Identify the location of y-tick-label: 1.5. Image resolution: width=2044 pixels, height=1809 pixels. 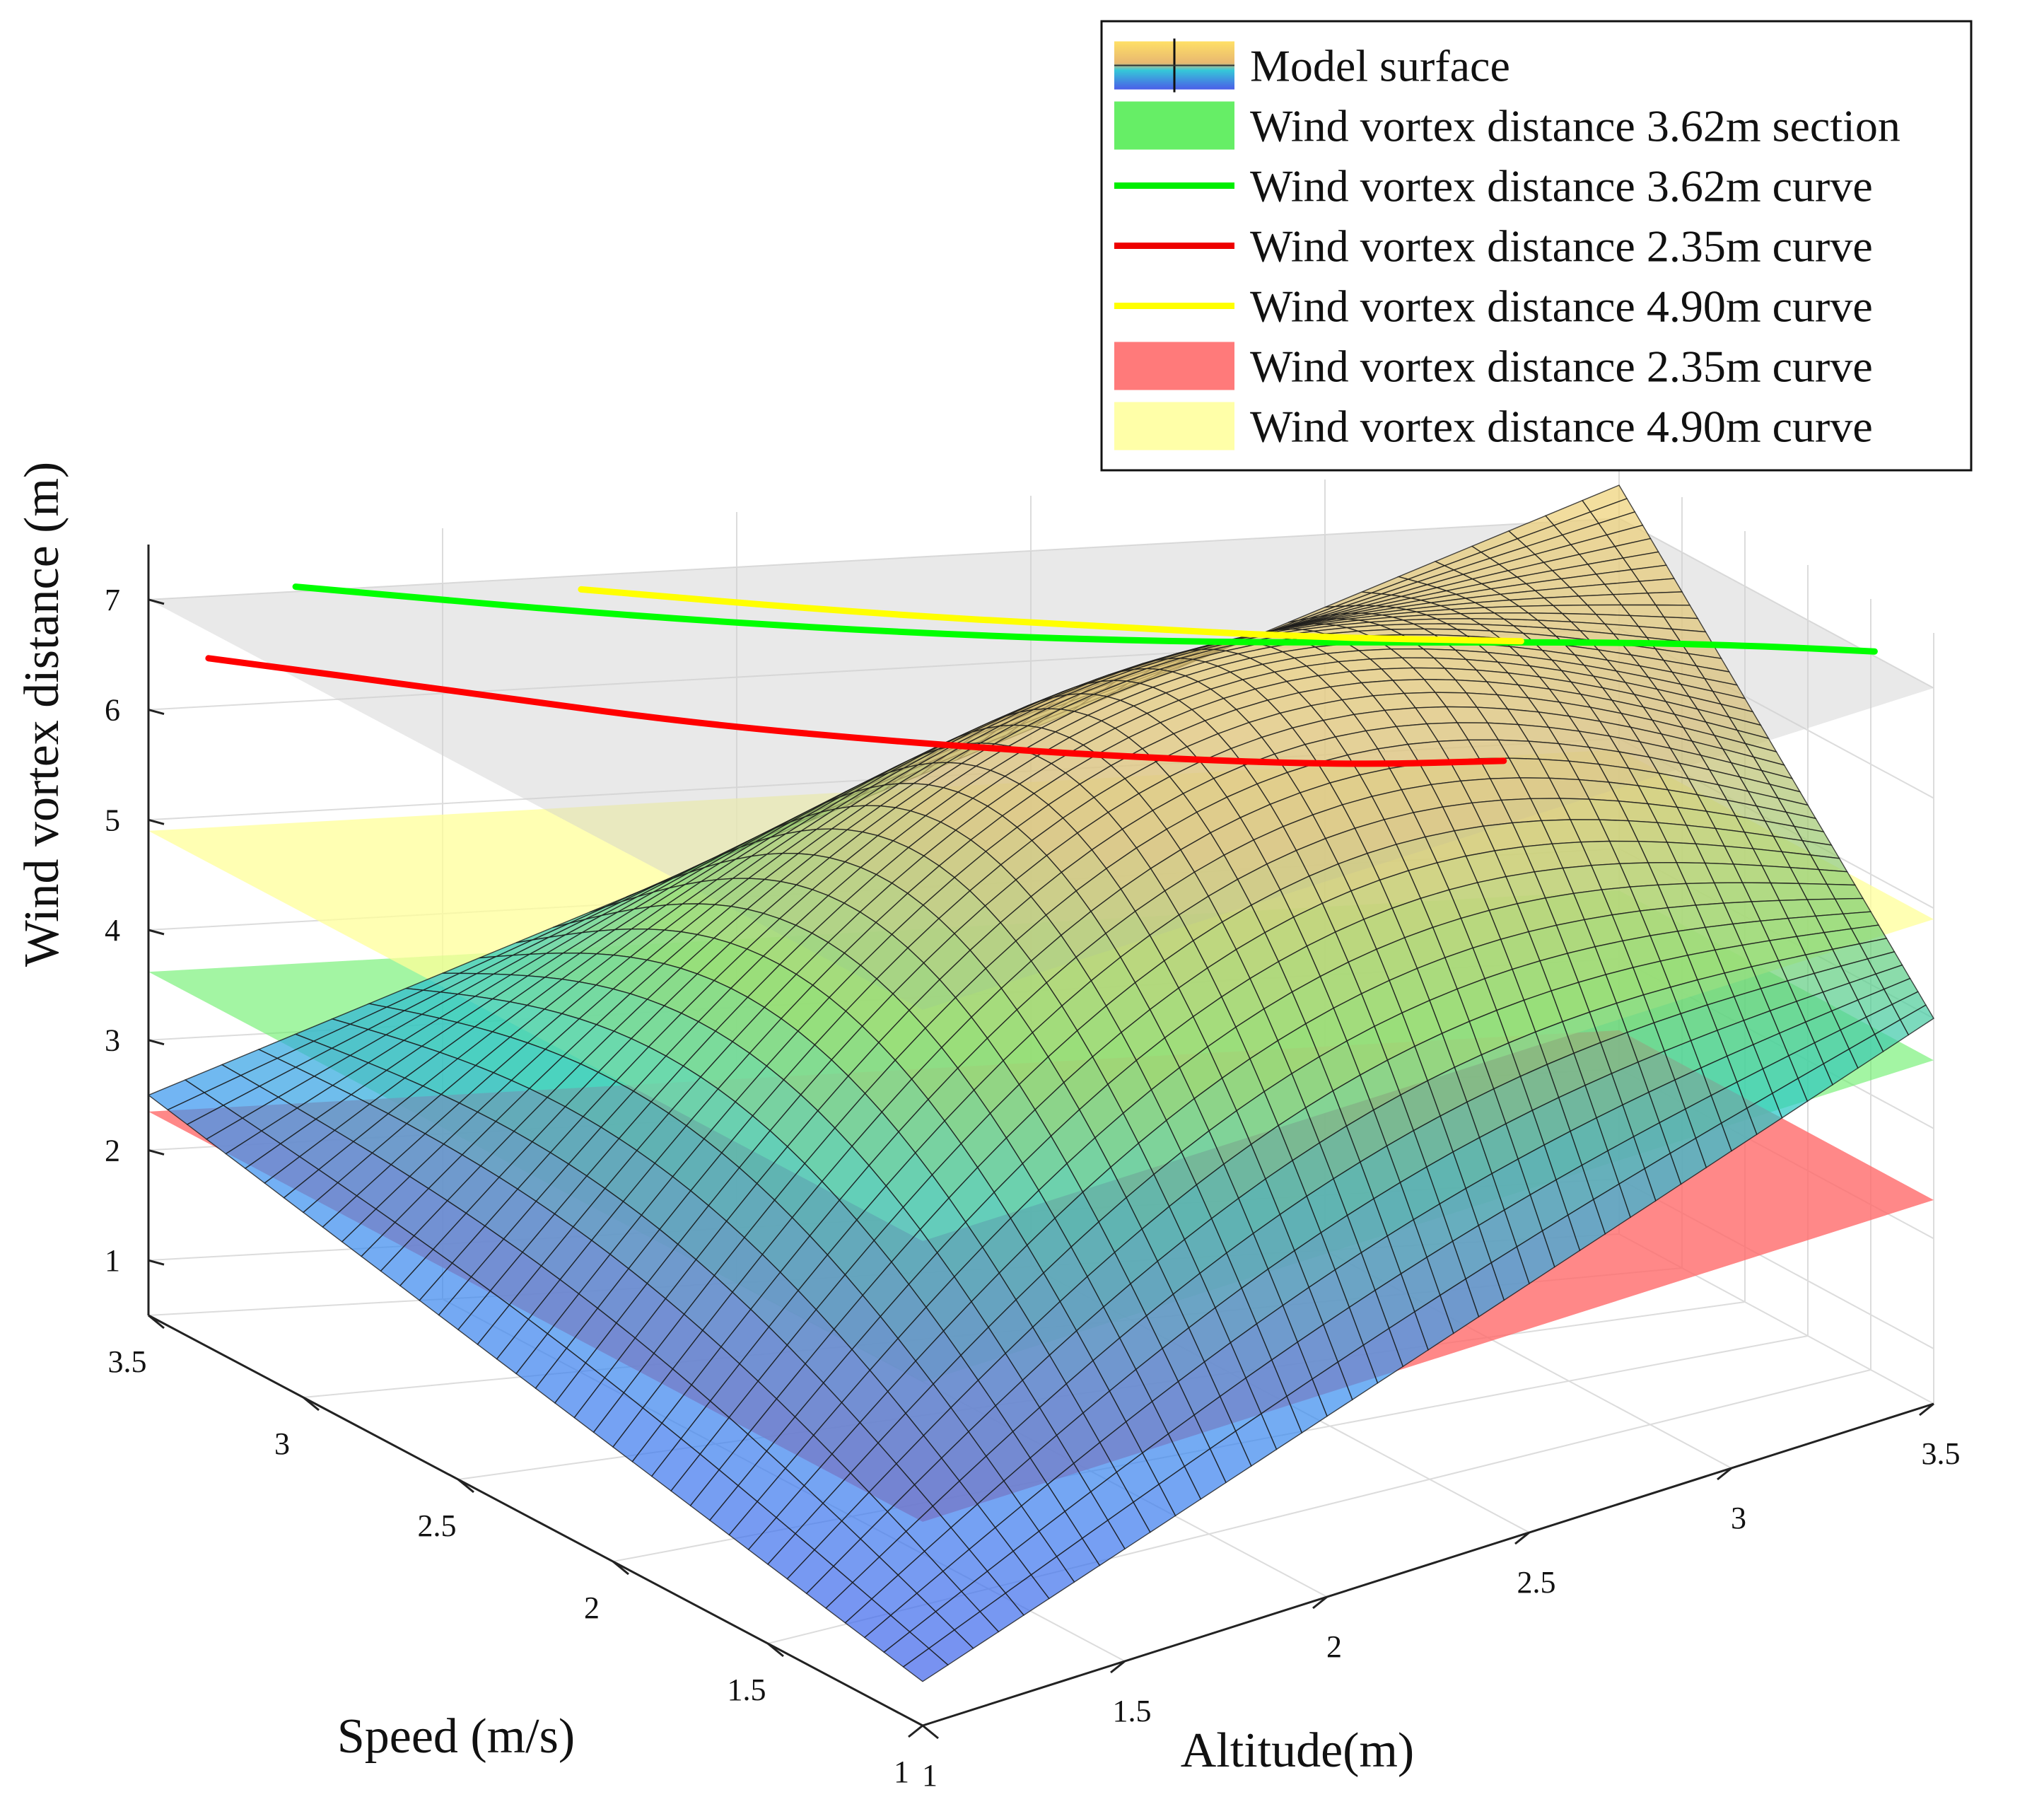
(1132, 1711).